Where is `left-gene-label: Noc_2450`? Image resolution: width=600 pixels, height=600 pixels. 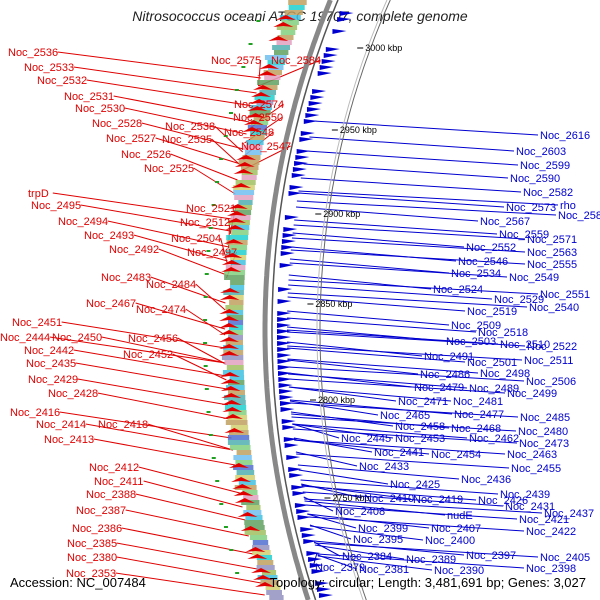 left-gene-label: Noc_2450 is located at coordinates (77, 338).